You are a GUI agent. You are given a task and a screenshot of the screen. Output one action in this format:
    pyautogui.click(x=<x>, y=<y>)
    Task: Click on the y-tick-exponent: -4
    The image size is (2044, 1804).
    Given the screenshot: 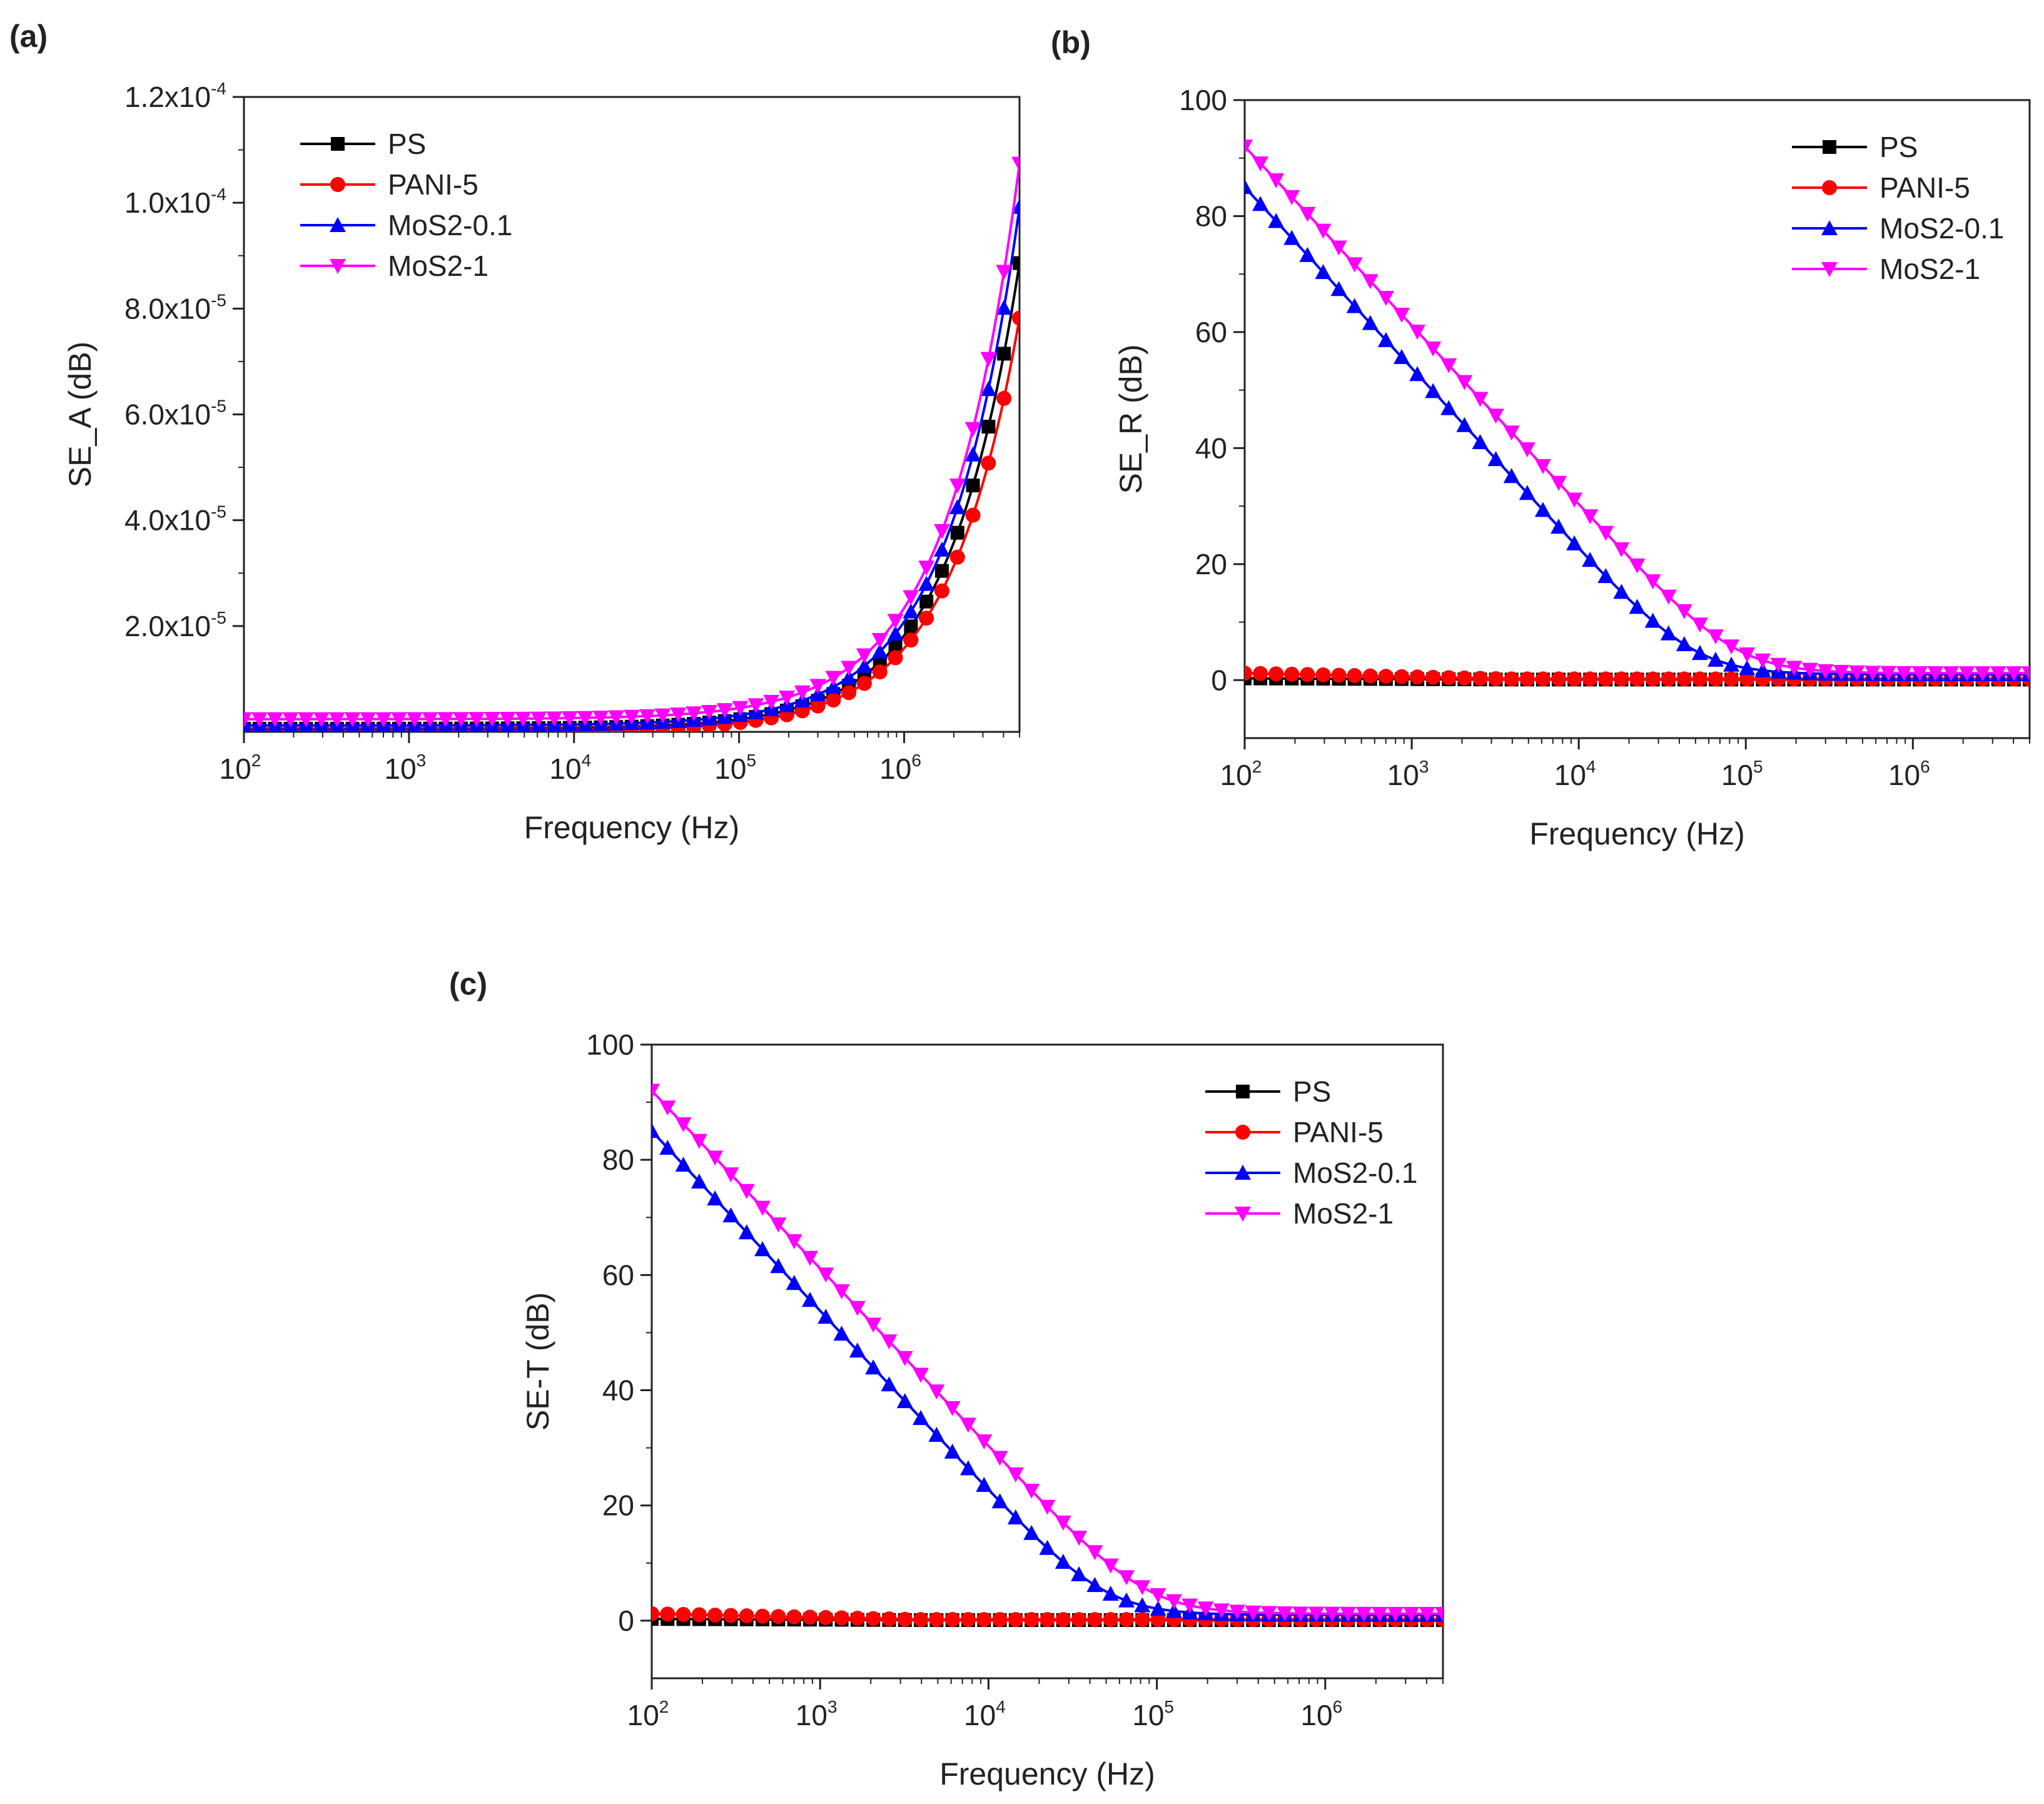 What is the action you would take?
    pyautogui.click(x=218, y=88)
    